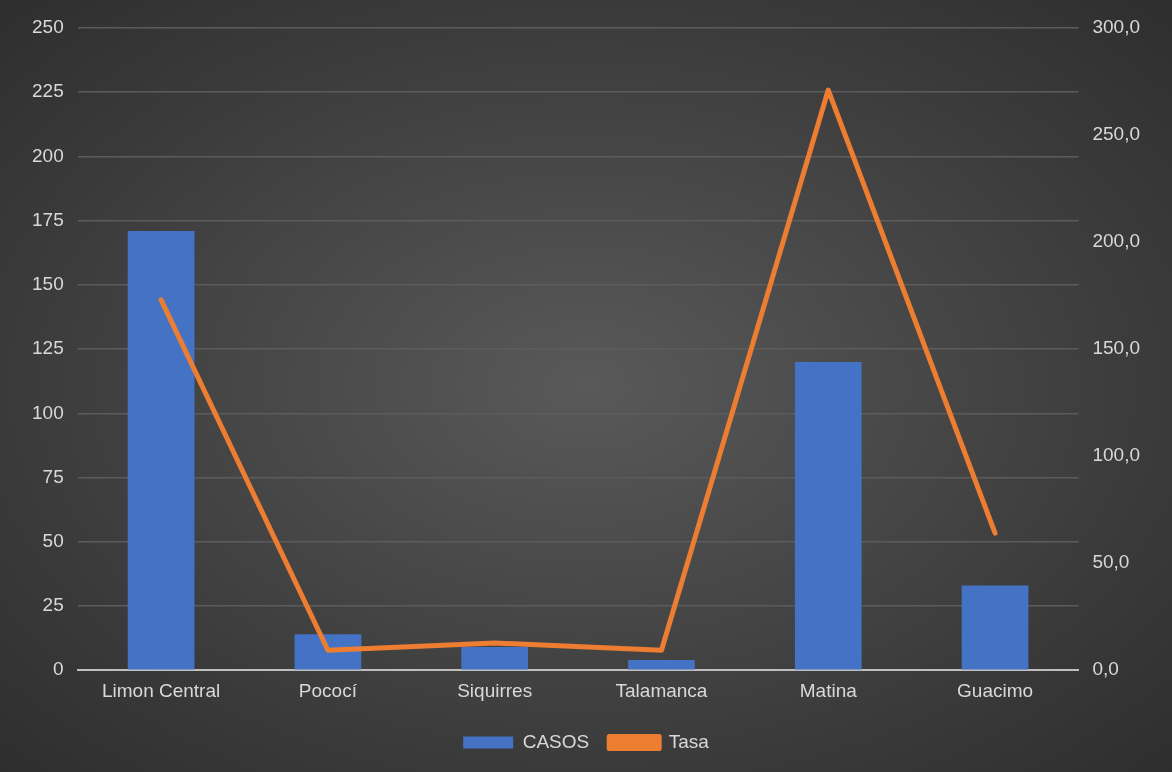 This screenshot has width=1172, height=772. I want to click on y-tick-label: 25, so click(53, 605).